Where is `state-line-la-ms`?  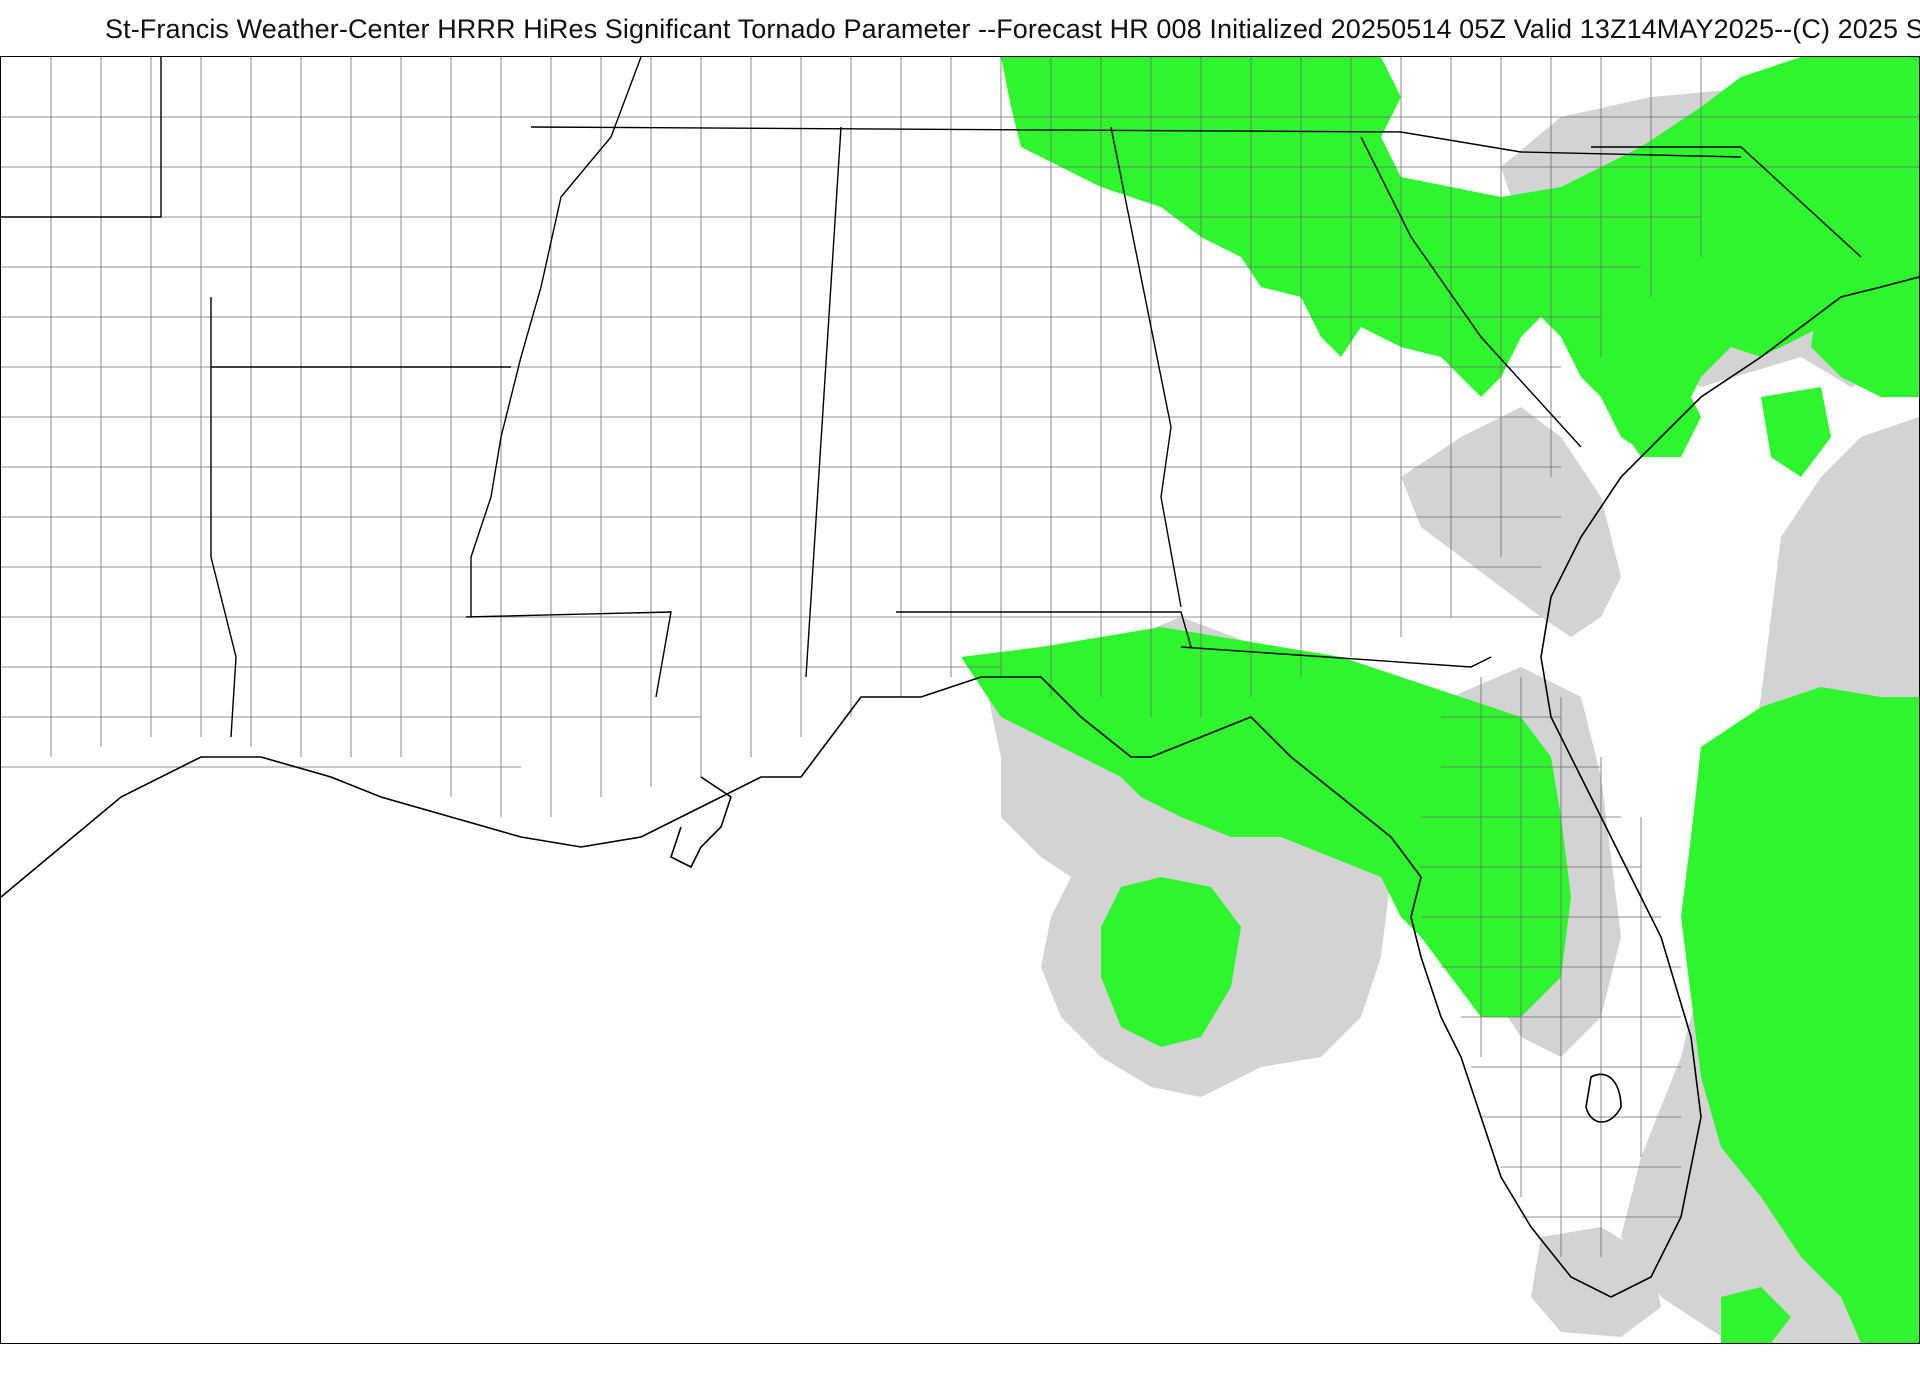
state-line-la-ms is located at coordinates (568, 654).